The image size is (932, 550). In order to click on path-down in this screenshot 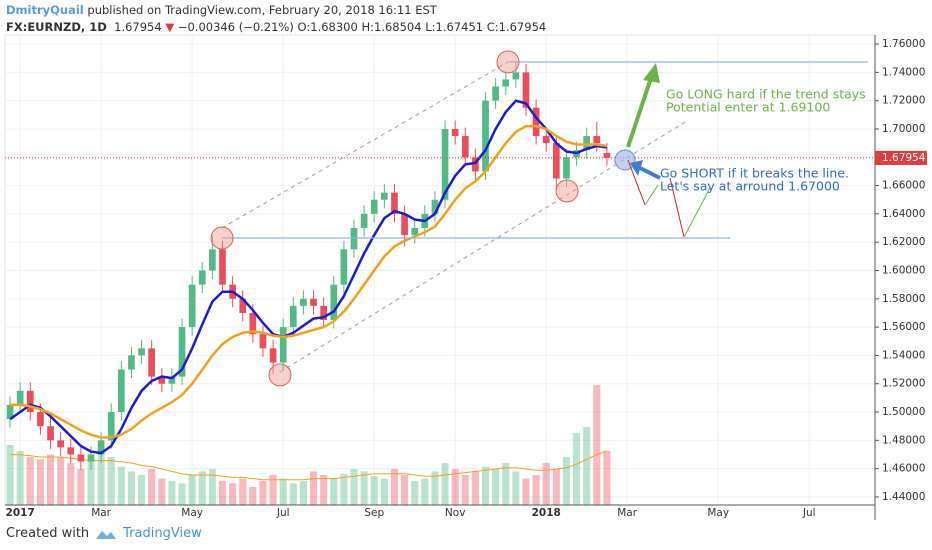, I will do `click(636, 182)`.